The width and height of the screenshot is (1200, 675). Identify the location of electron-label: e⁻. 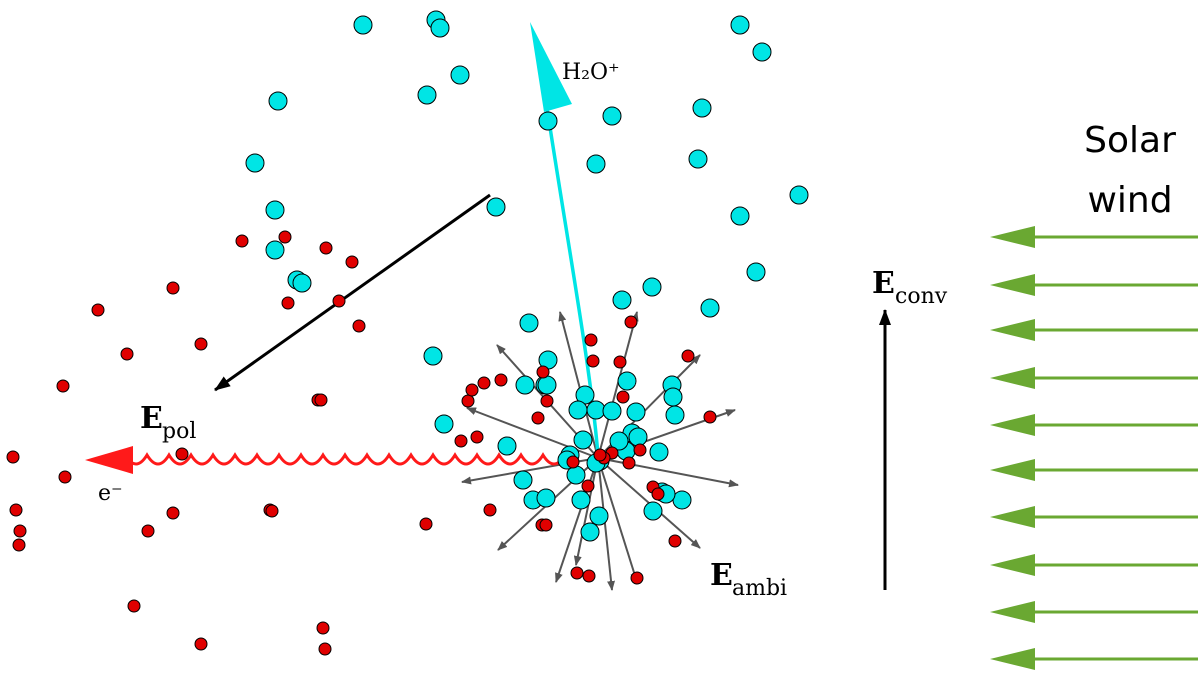
(110, 493).